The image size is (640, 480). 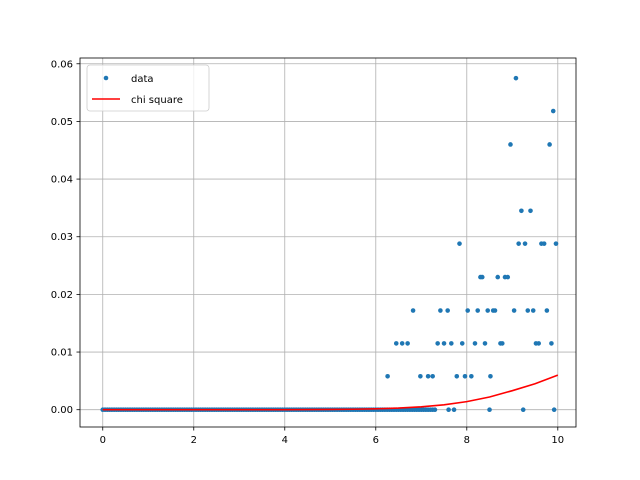 What do you see at coordinates (62, 295) in the screenshot?
I see `y-tick-label: 0.02` at bounding box center [62, 295].